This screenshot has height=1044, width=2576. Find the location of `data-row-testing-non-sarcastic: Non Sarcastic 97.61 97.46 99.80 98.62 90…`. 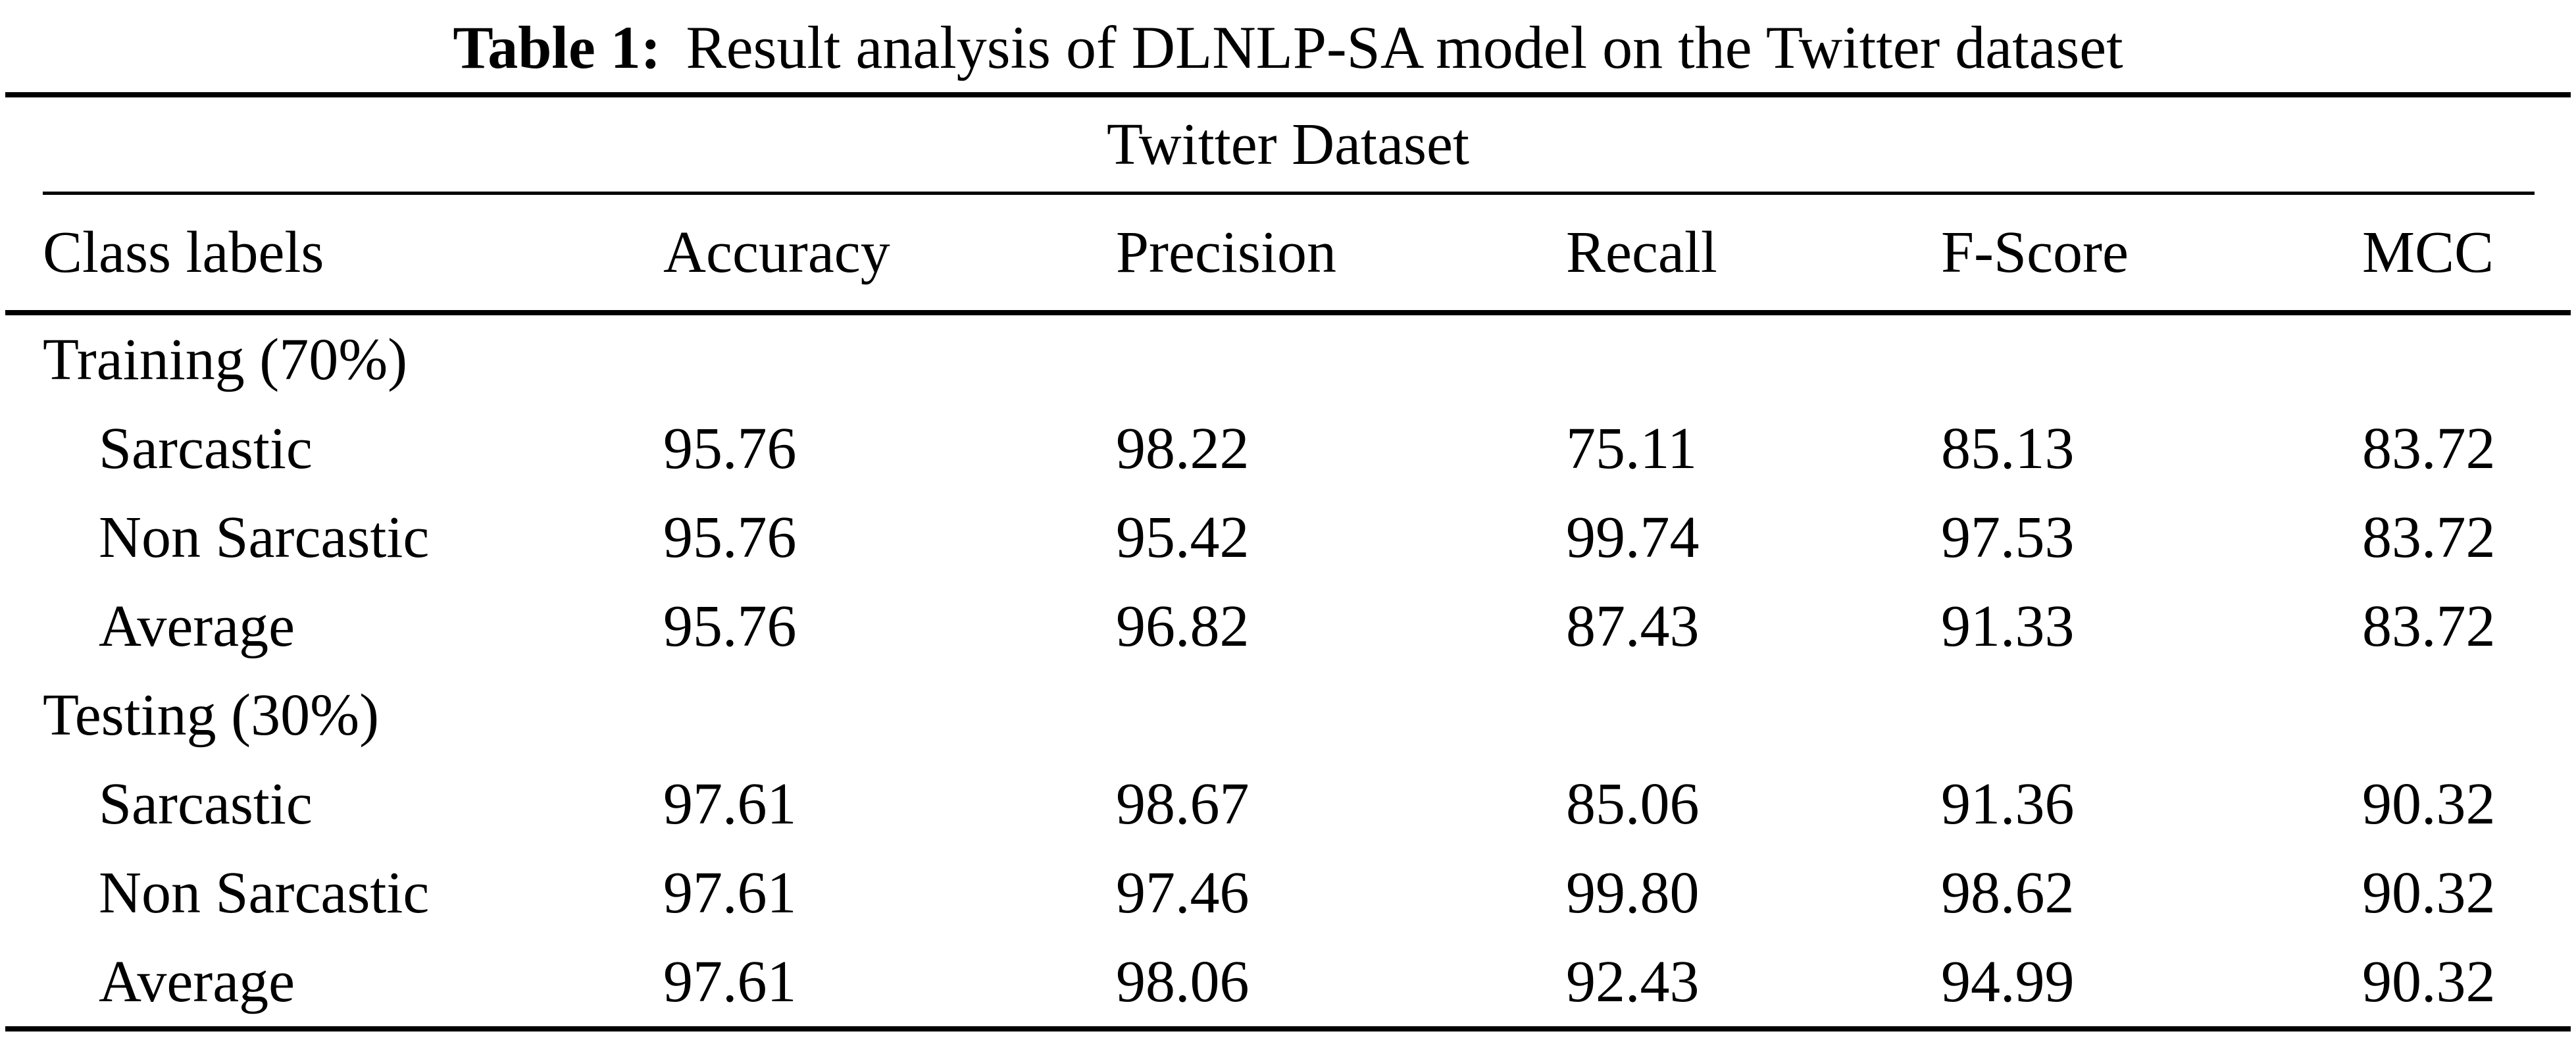

data-row-testing-non-sarcastic: Non Sarcastic 97.61 97.46 99.80 98.62 90… is located at coordinates (1288, 892).